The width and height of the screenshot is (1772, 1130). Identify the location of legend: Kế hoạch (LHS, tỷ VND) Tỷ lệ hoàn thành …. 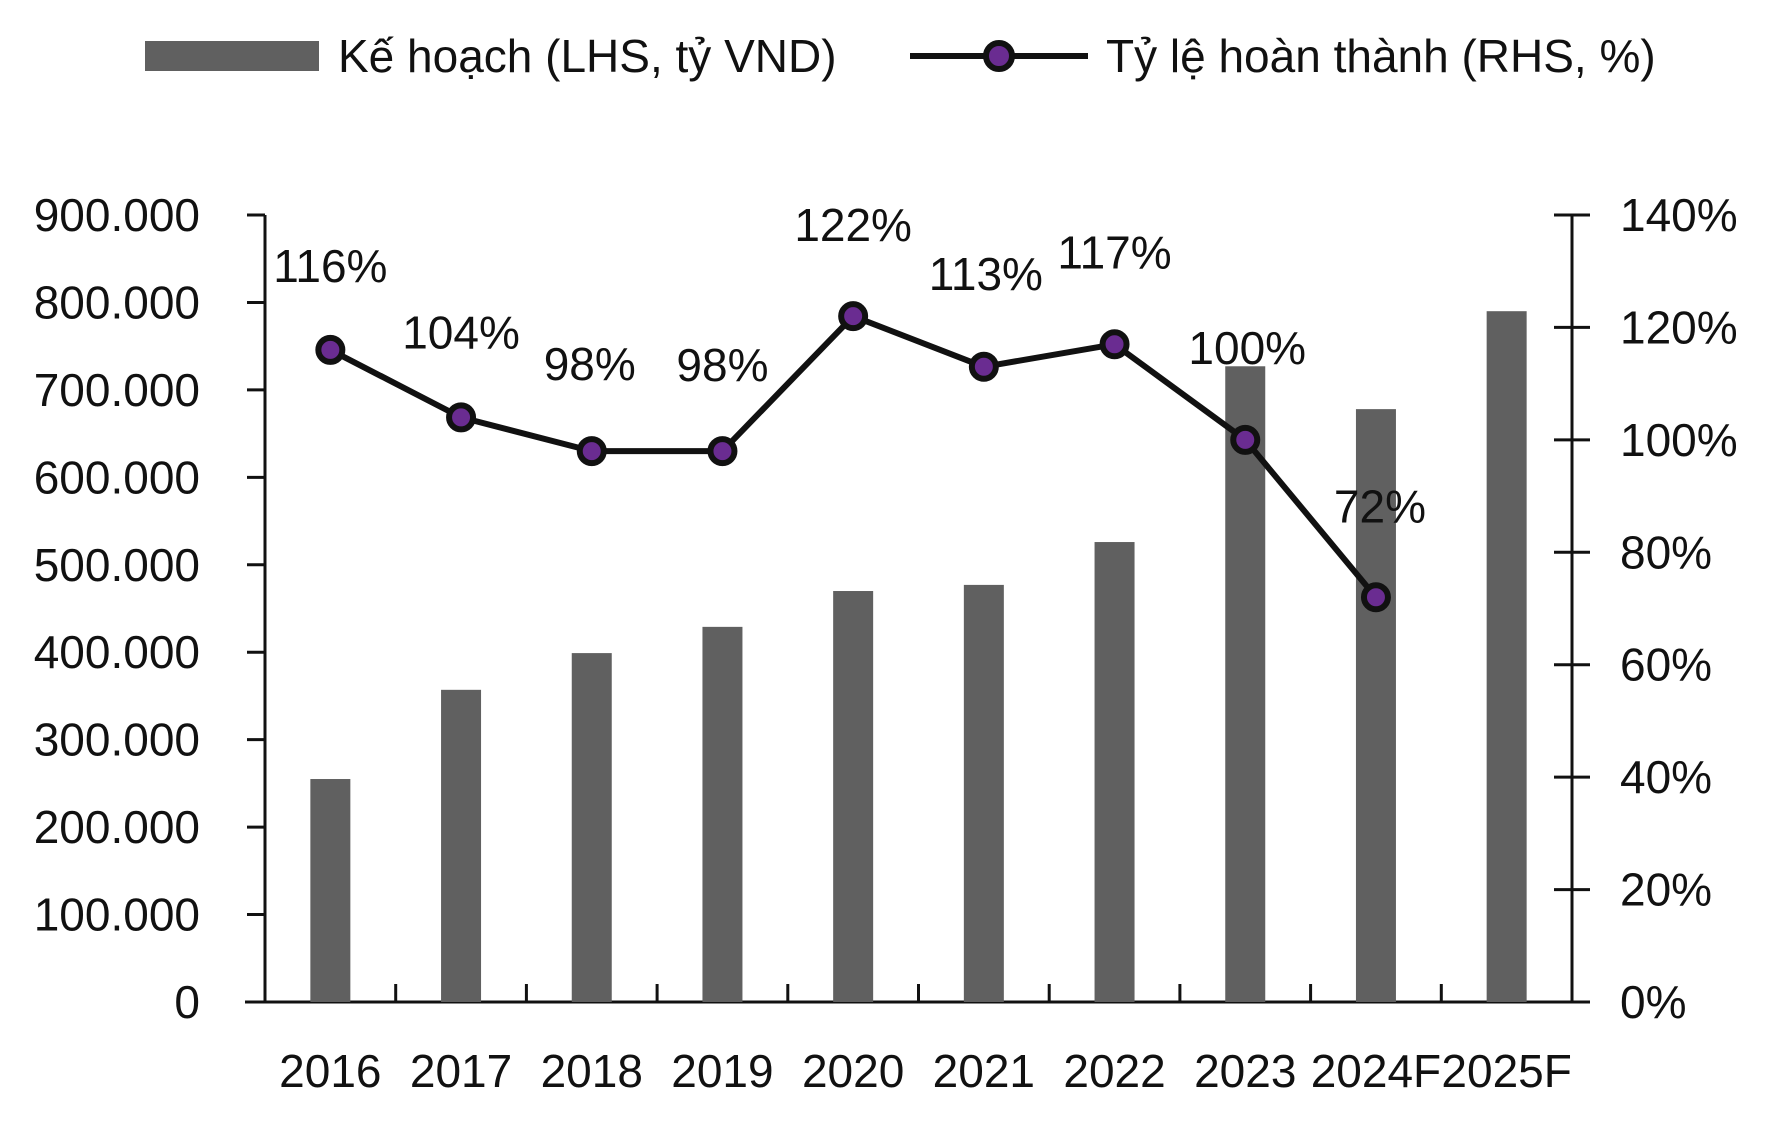
(900, 56).